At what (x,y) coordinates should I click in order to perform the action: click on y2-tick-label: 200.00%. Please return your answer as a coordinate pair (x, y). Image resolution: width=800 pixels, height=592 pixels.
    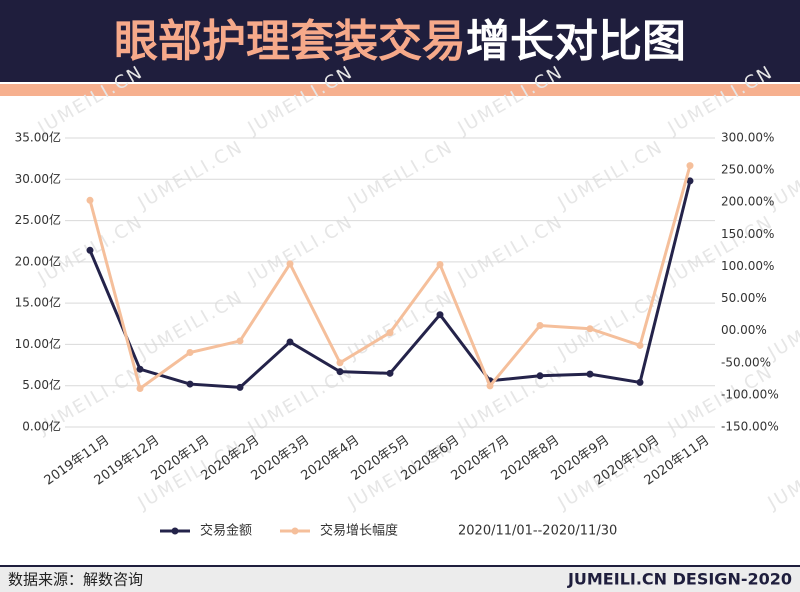
    Looking at the image, I should click on (747, 202).